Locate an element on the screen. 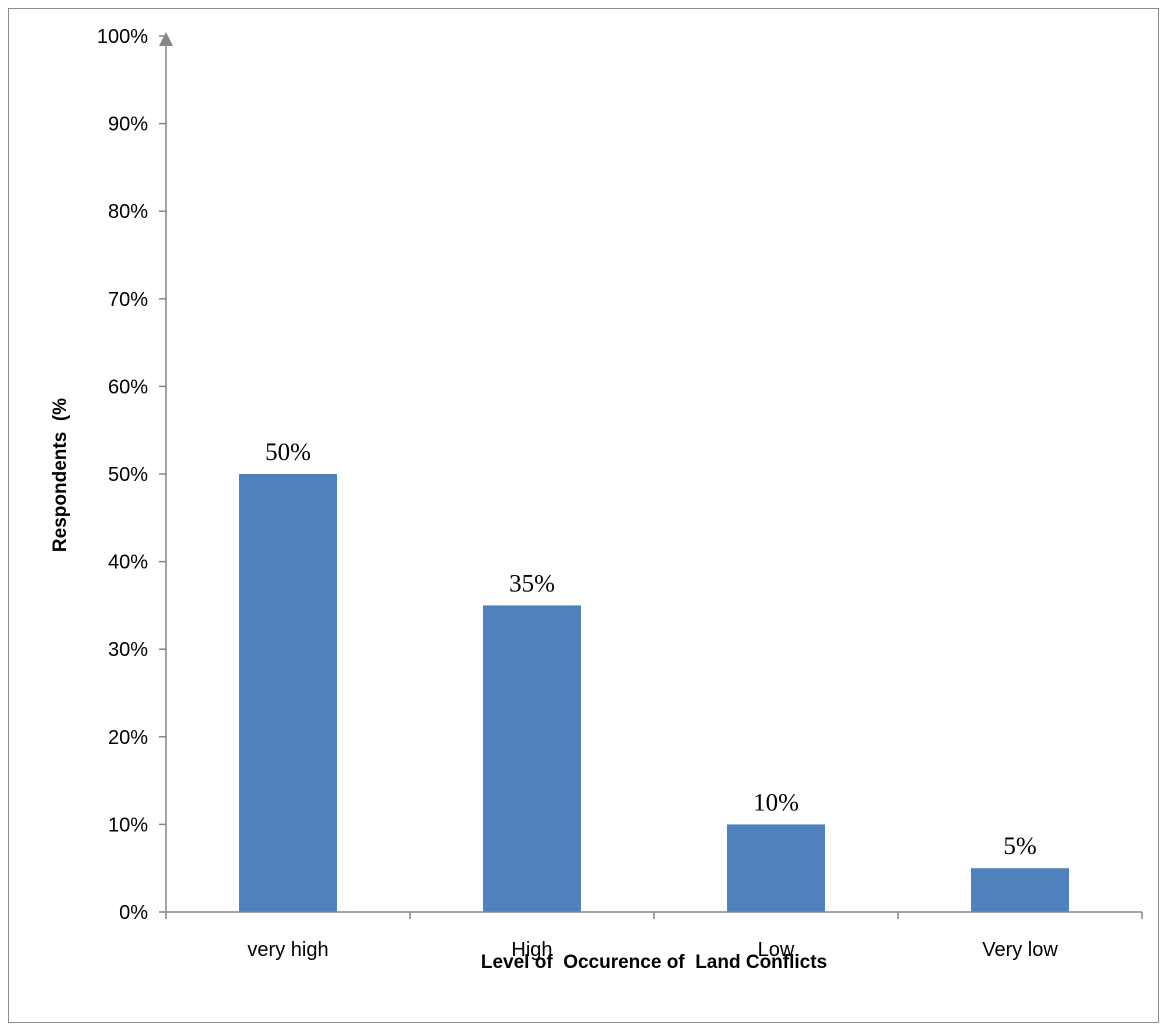 The image size is (1169, 1029). y-axis-arrow-icon is located at coordinates (166, 39).